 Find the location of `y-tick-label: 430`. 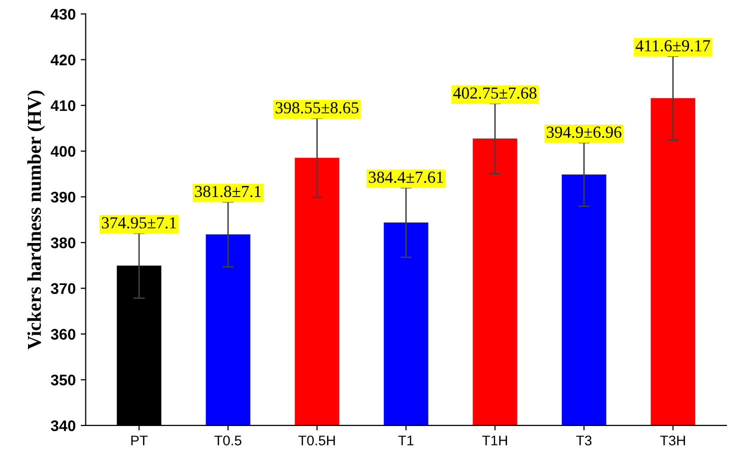

y-tick-label: 430 is located at coordinates (63, 14).